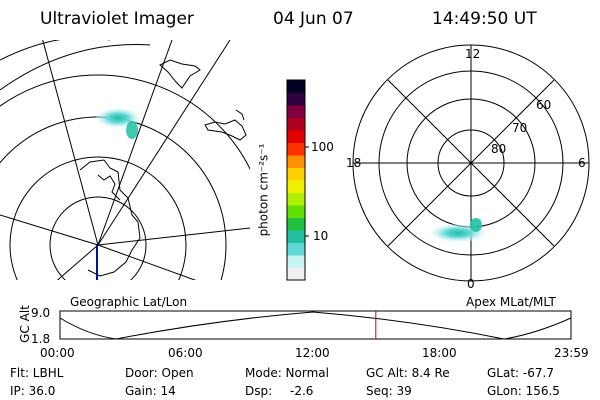 The width and height of the screenshot is (600, 400). I want to click on dsp-value: -2.6, so click(302, 391).